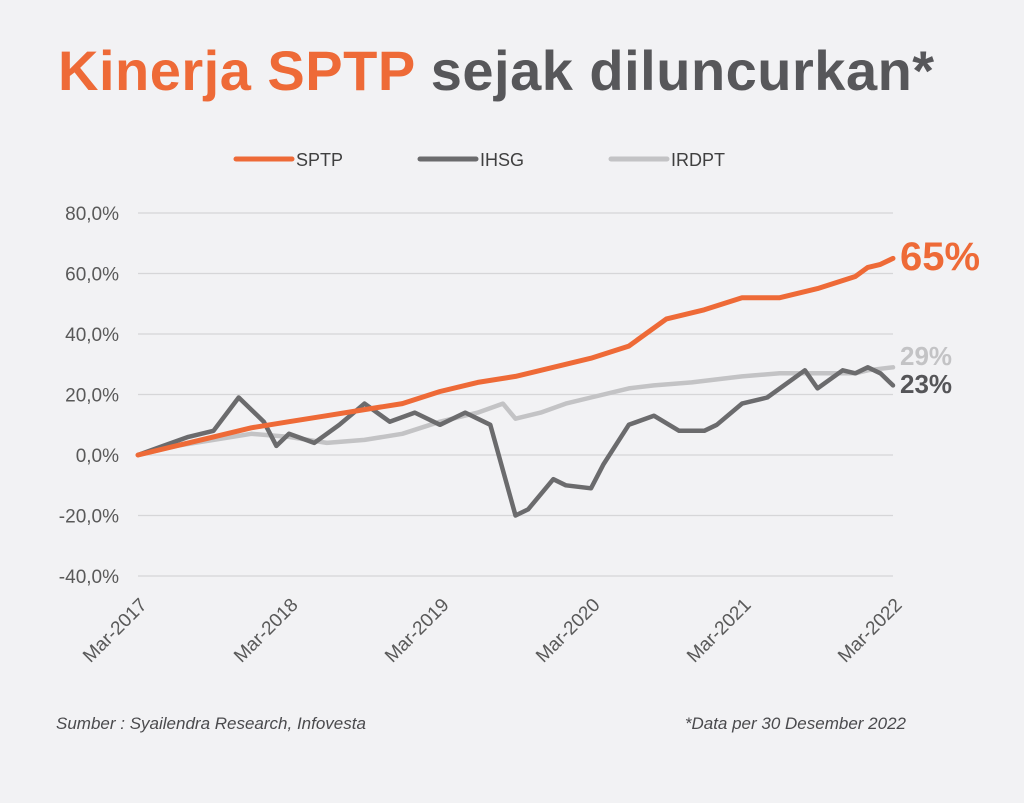 This screenshot has height=803, width=1024. Describe the element at coordinates (515, 441) in the screenshot. I see `series-line-ihsg` at that location.